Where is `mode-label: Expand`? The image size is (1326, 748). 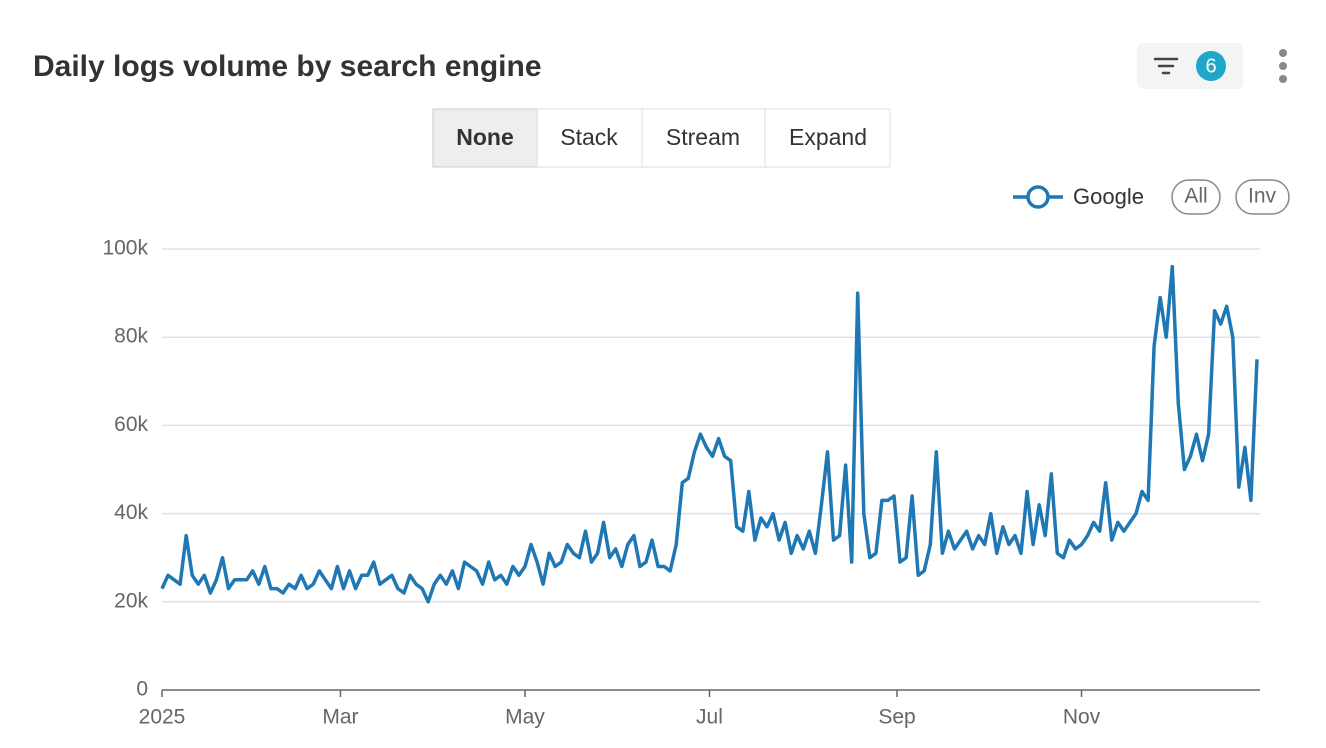 mode-label: Expand is located at coordinates (828, 137).